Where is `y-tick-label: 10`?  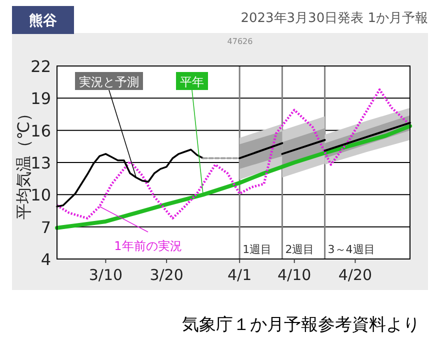
y-tick-label: 10 is located at coordinates (40, 195).